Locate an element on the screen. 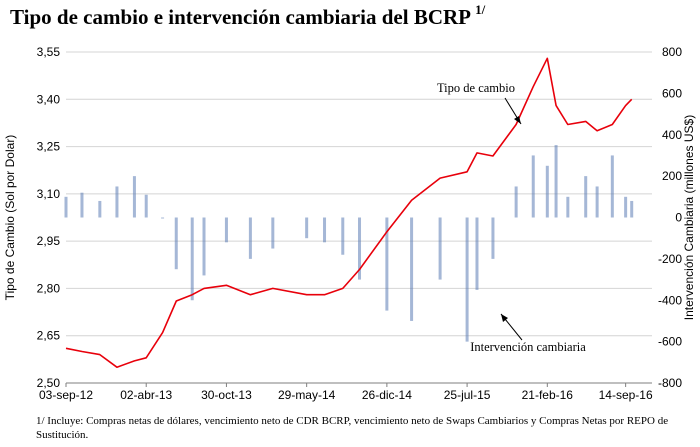 The width and height of the screenshot is (700, 447). y2-tick-label: 200 is located at coordinates (672, 176).